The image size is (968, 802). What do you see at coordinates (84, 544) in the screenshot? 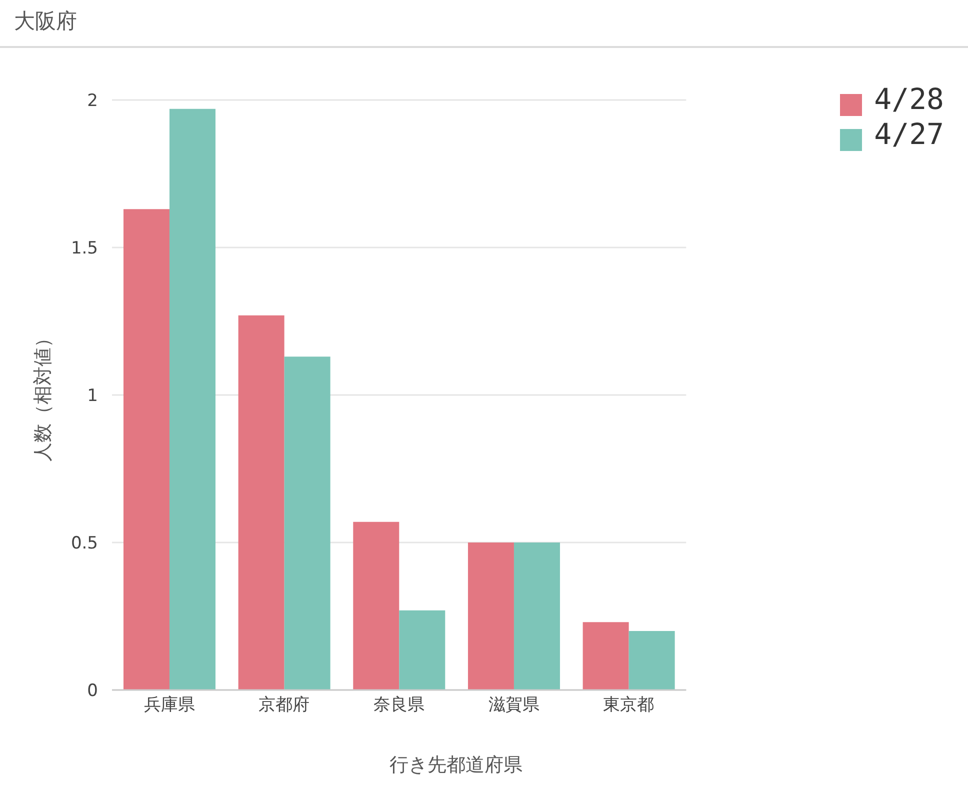
I see `y-tick-label: 0.5` at bounding box center [84, 544].